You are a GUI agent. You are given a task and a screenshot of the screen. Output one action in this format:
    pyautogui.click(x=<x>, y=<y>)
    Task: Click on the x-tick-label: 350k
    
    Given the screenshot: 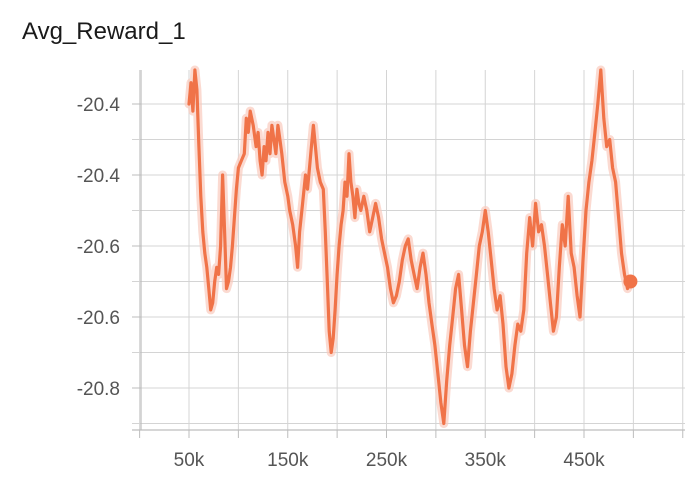 What is the action you would take?
    pyautogui.click(x=486, y=460)
    